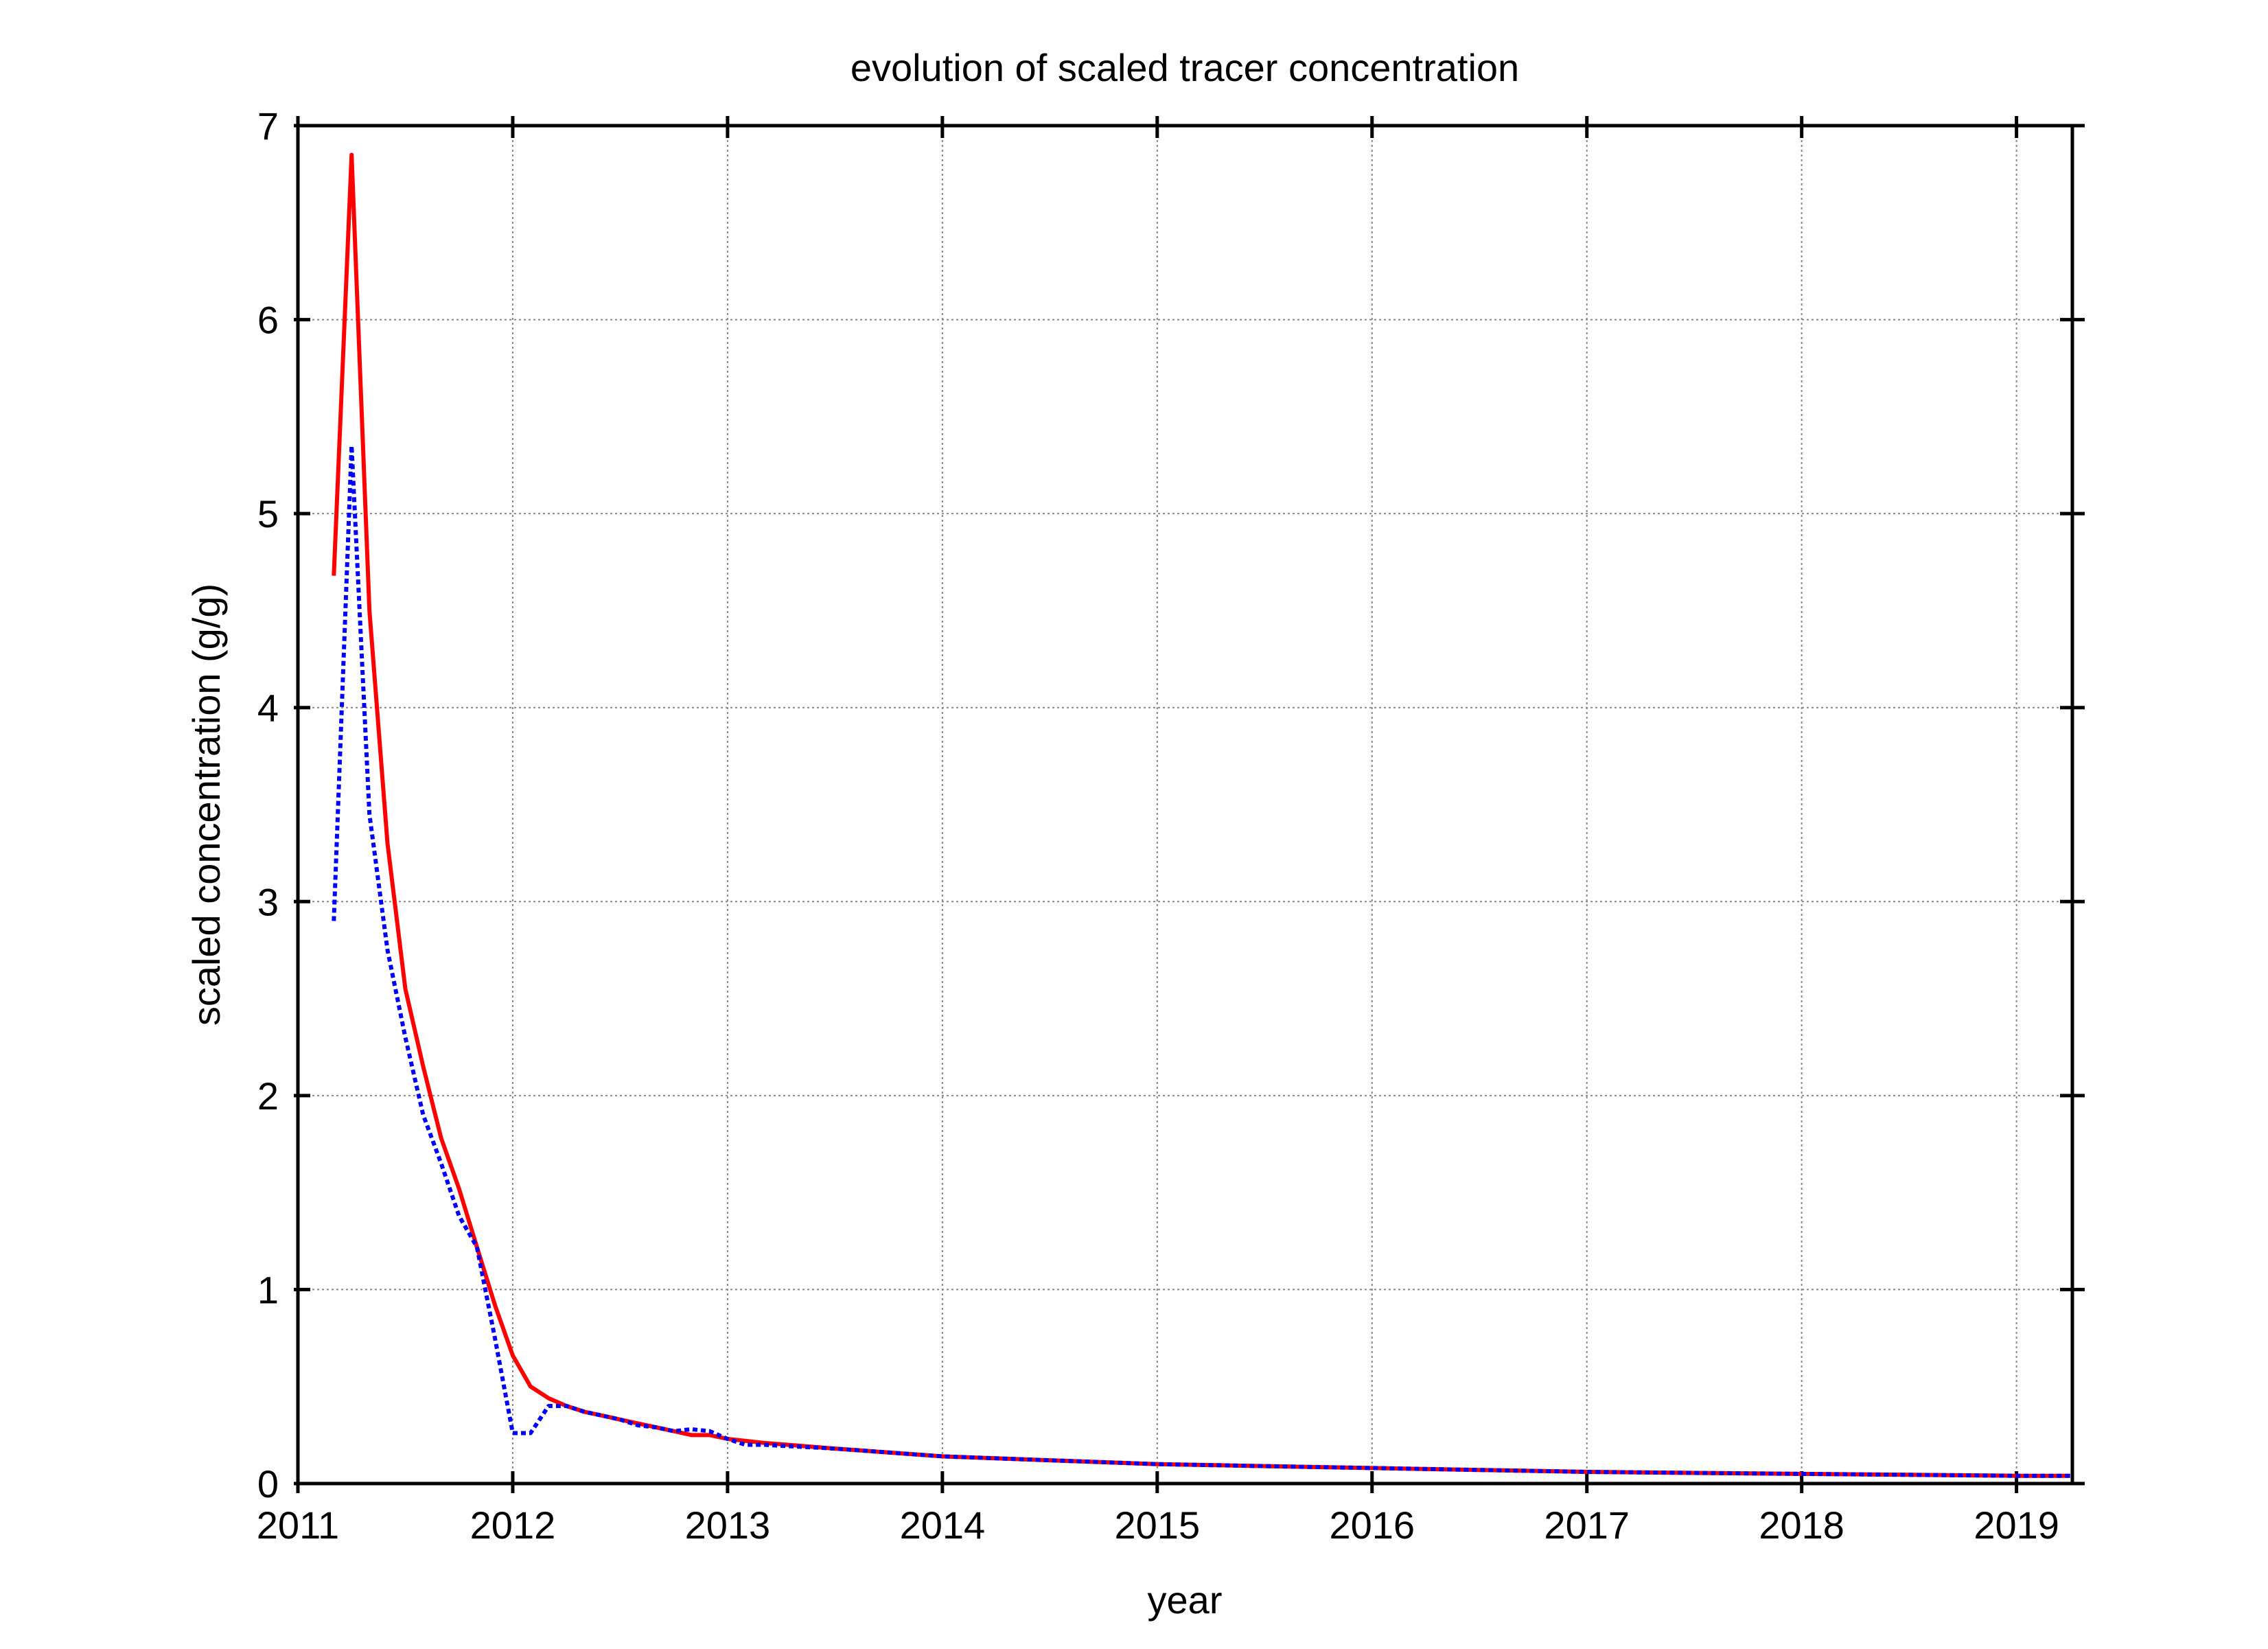 Image resolution: width=2268 pixels, height=1649 pixels. Describe the element at coordinates (1372, 1525) in the screenshot. I see `x-tick-label: 2016` at that location.